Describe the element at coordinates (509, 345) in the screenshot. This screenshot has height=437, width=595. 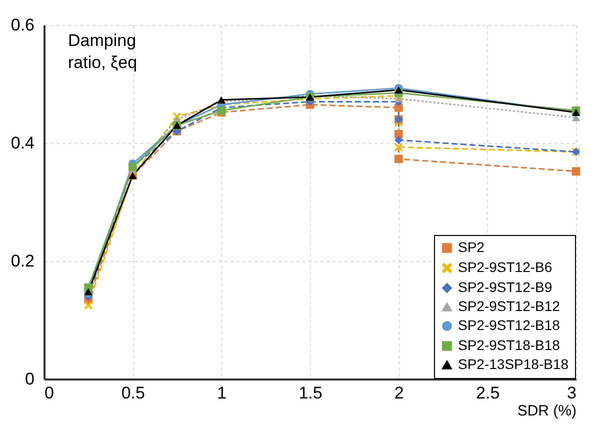
I see `legend-label: SP2-9ST18-B18` at that location.